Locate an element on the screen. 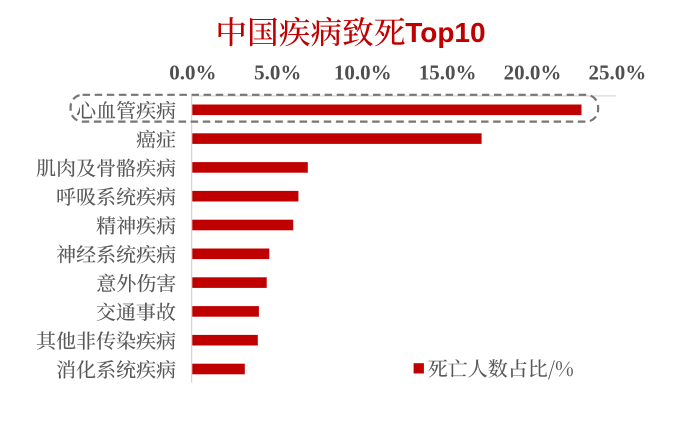 Image resolution: width=685 pixels, height=423 pixels. svg-text: 10.0% is located at coordinates (363, 72).